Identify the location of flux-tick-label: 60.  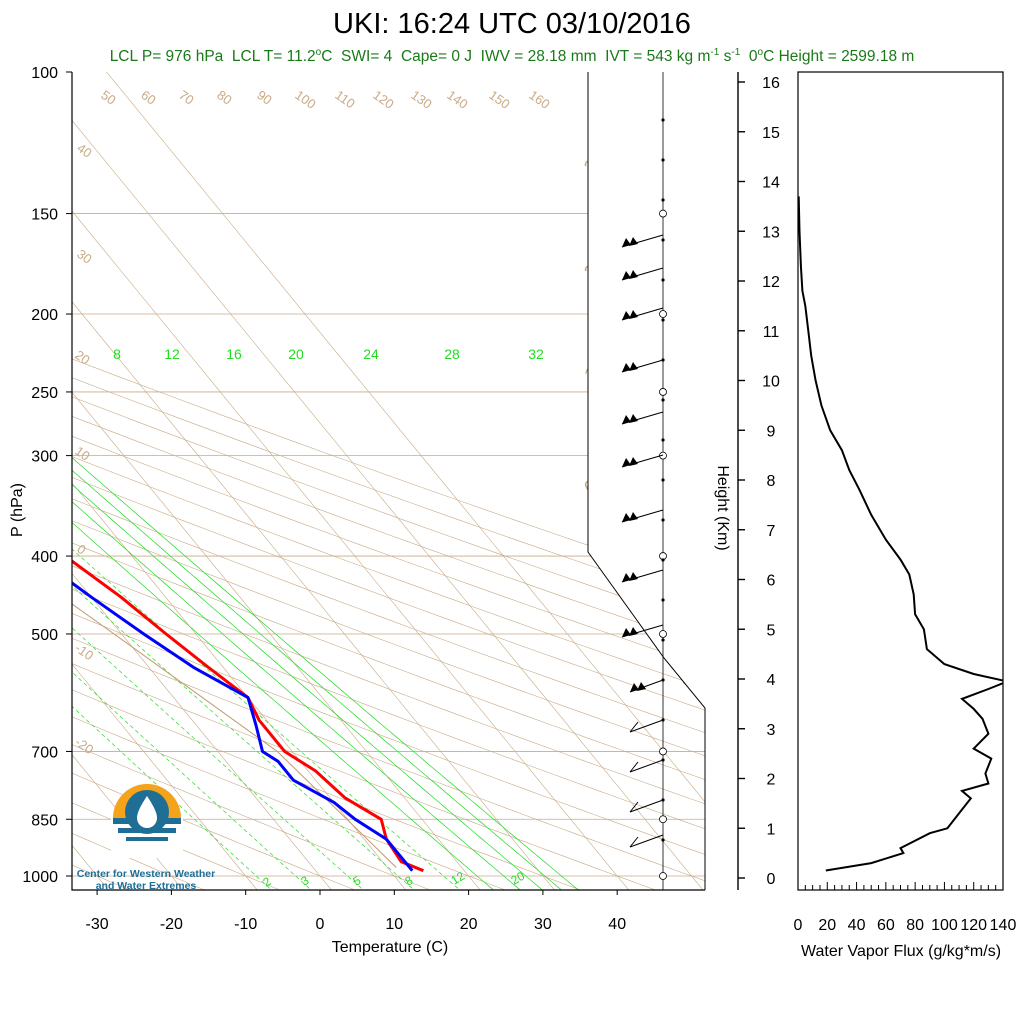
(886, 925).